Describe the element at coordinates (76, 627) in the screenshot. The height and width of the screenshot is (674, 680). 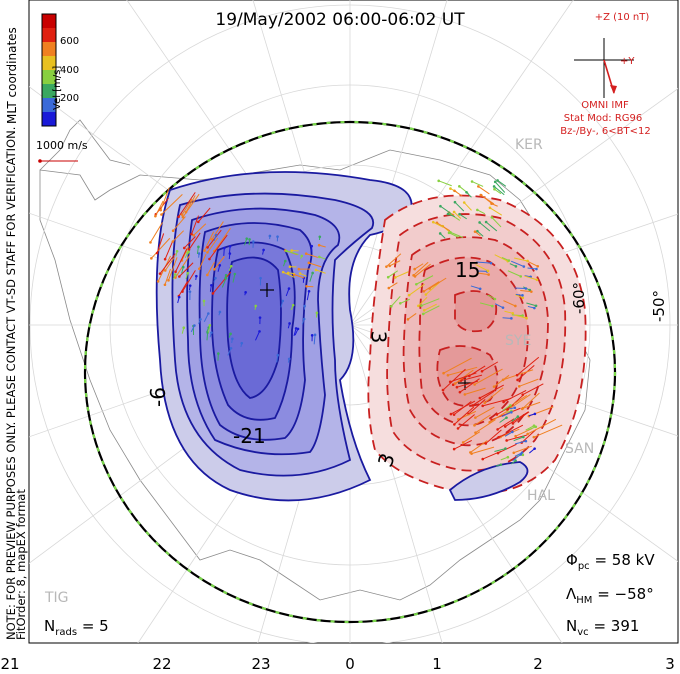
I see `n-rads-stat: Nrads = 5` at that location.